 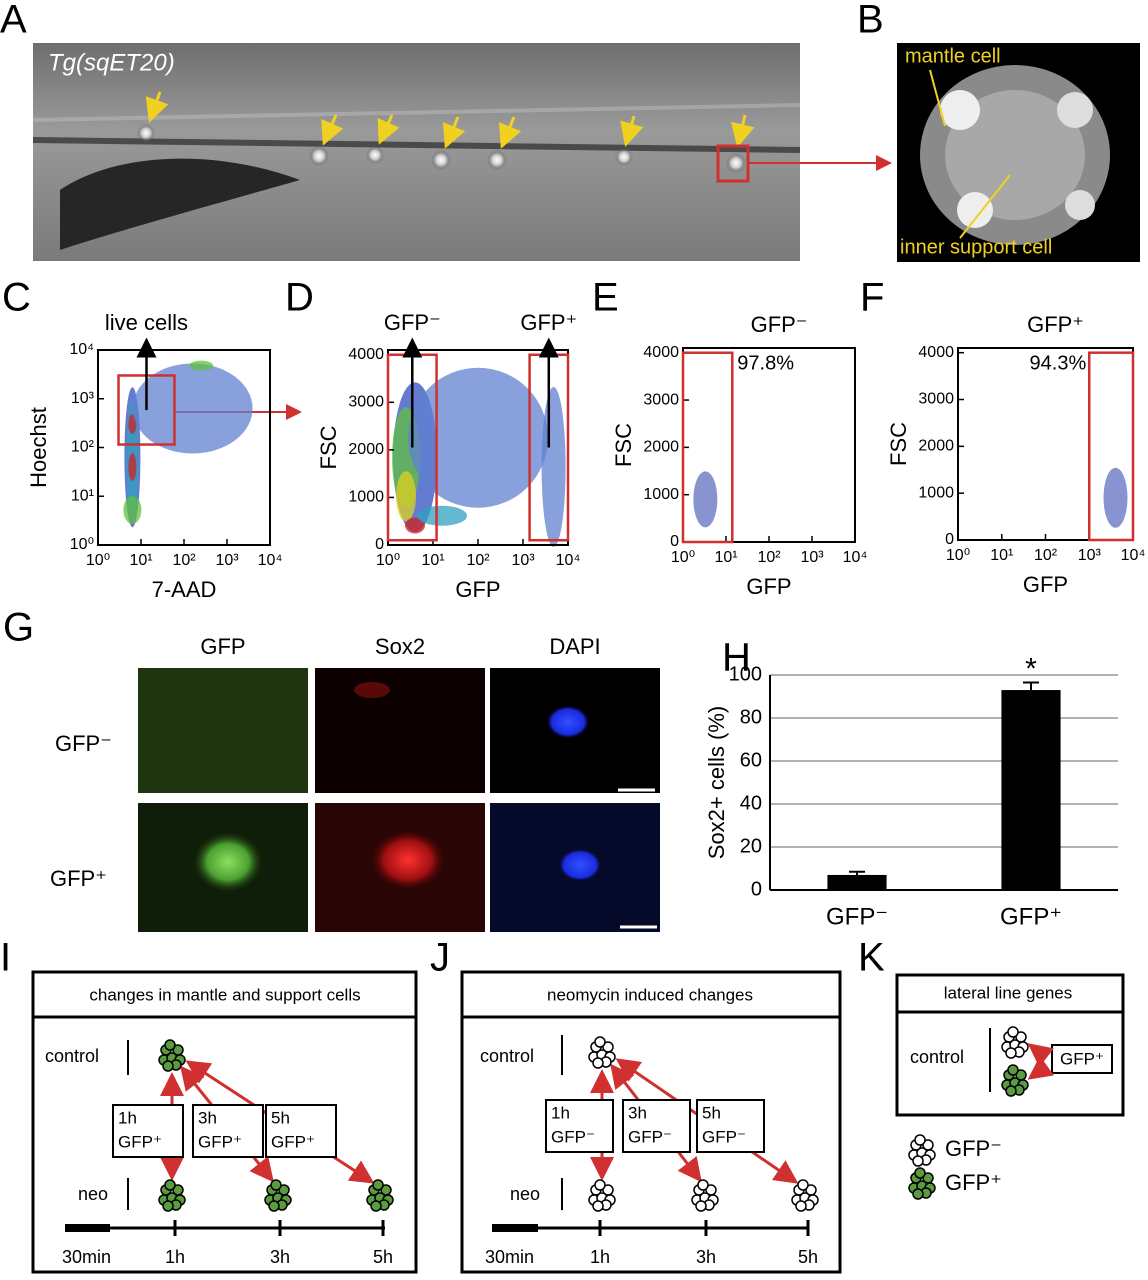 What do you see at coordinates (871, 958) in the screenshot?
I see `panel-label: K` at bounding box center [871, 958].